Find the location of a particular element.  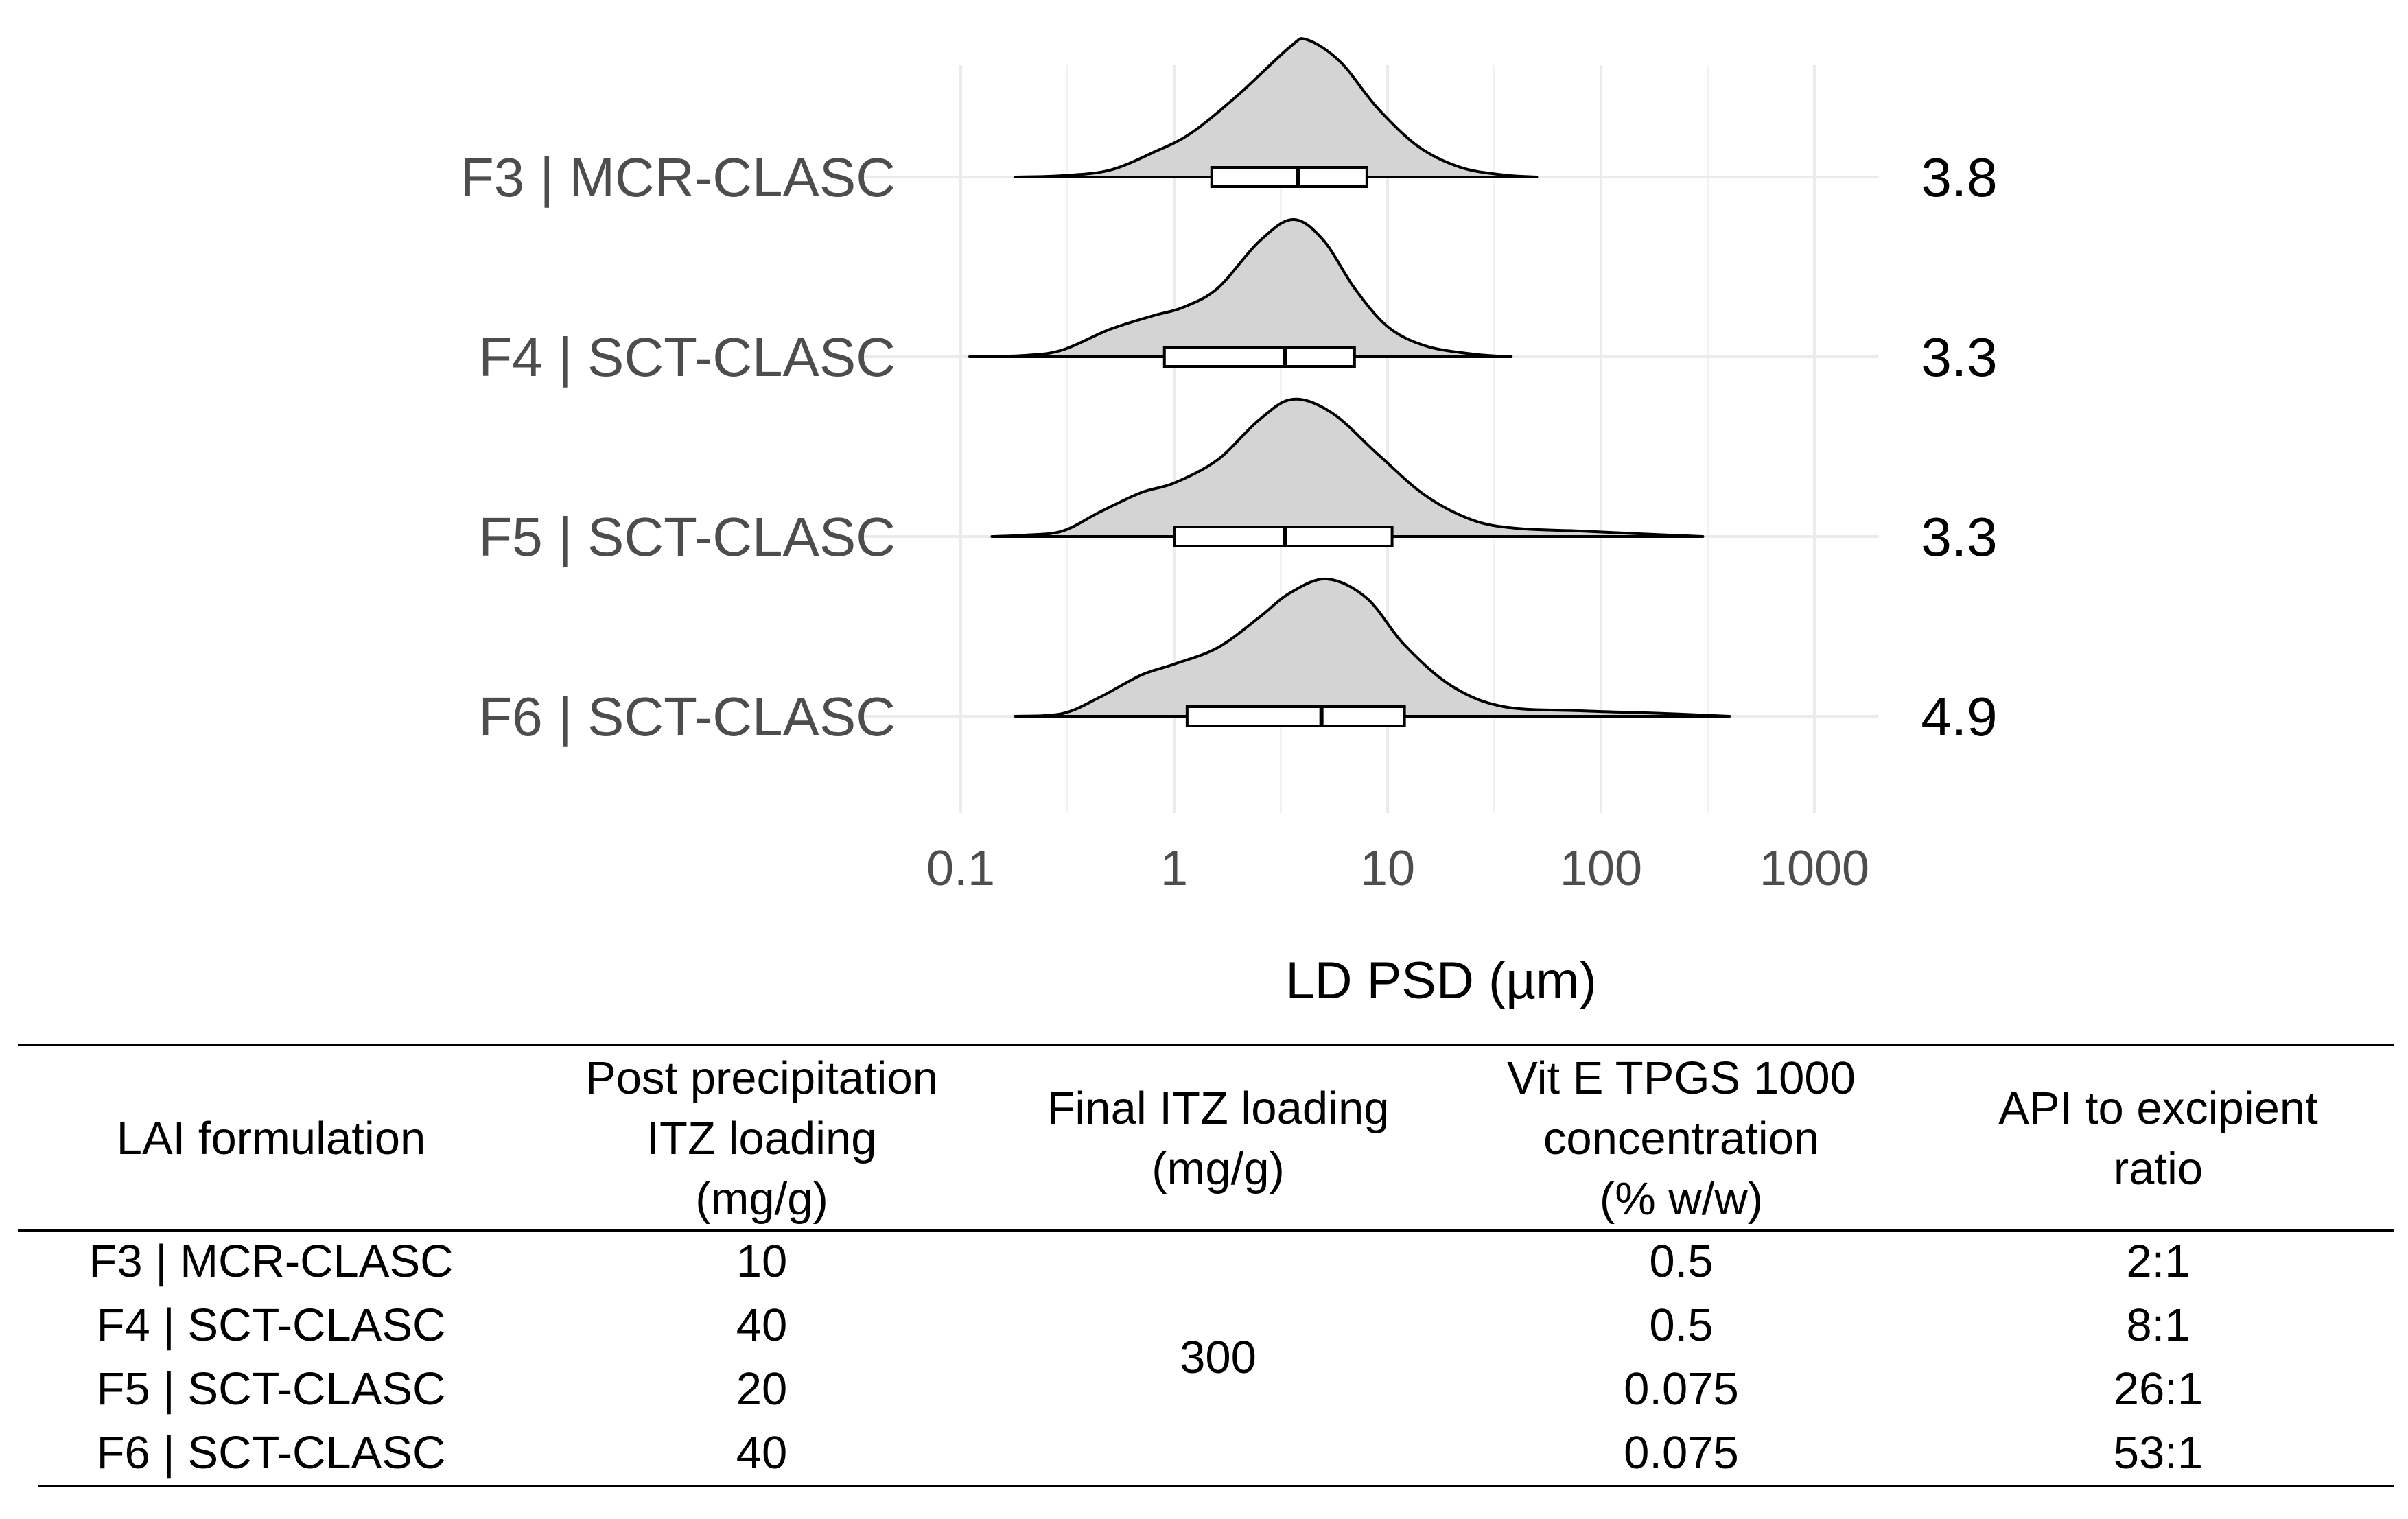

category-label: F3 | MCR-CLASC is located at coordinates (678, 177).